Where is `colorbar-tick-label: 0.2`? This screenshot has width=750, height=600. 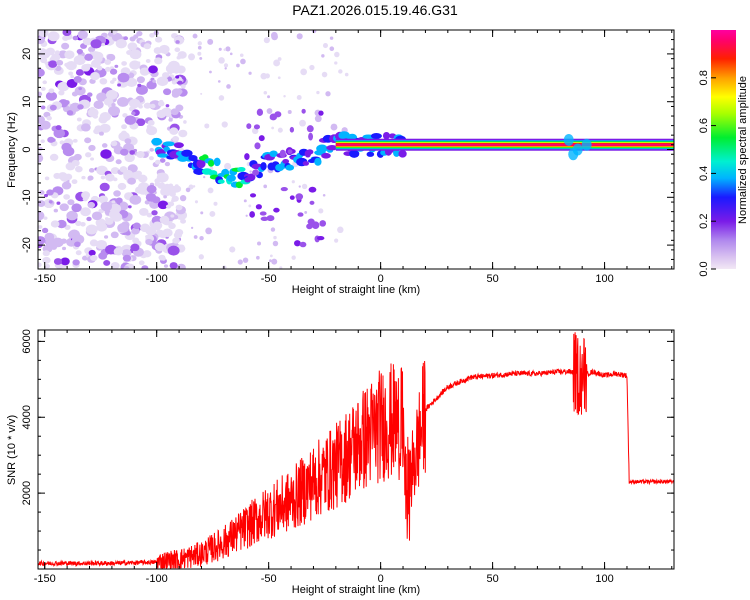 colorbar-tick-label: 0.2 is located at coordinates (704, 221).